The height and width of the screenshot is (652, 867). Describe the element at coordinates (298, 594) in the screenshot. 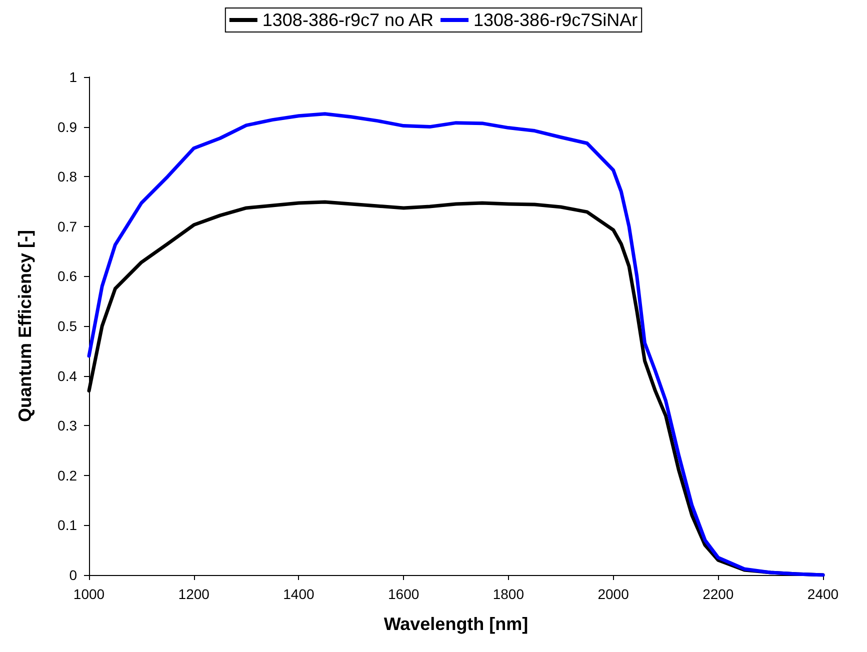

I see `x-tick-label: 1400` at that location.